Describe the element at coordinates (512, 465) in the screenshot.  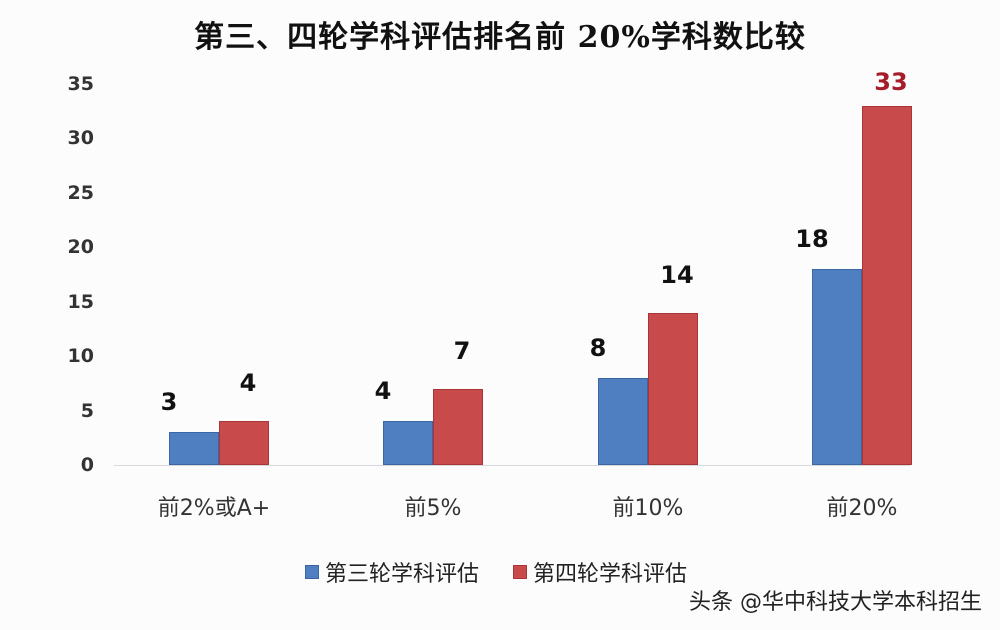
I see `x-axis-line` at that location.